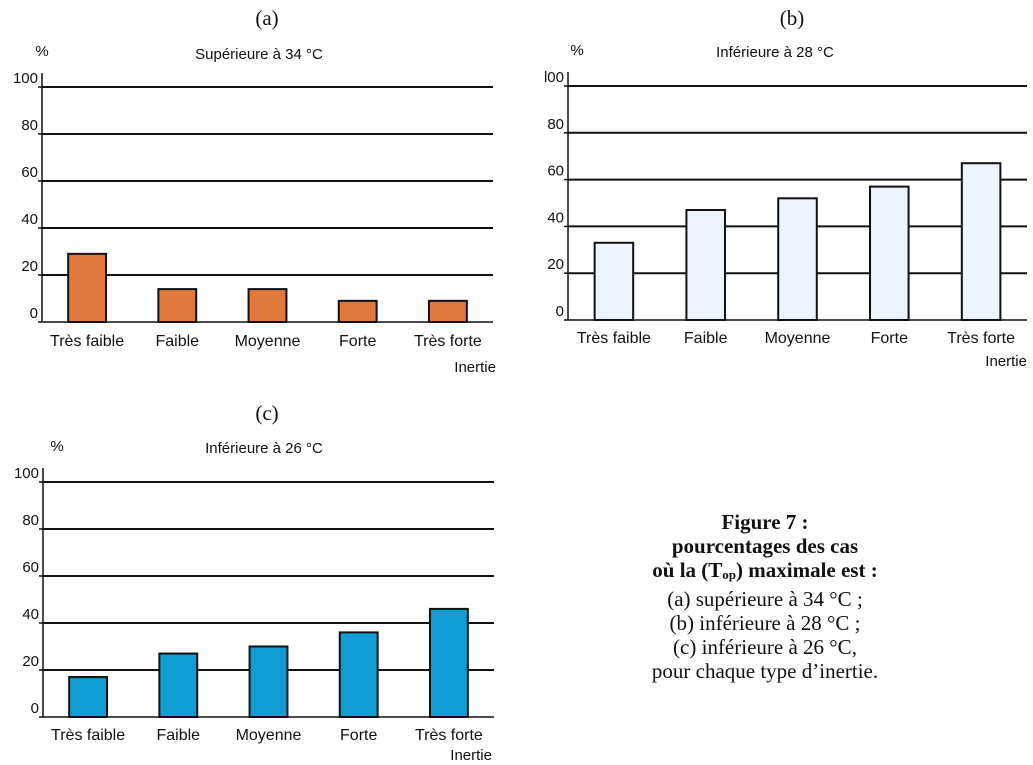  Describe the element at coordinates (87, 341) in the screenshot. I see `x-category-label: Très faible` at that location.